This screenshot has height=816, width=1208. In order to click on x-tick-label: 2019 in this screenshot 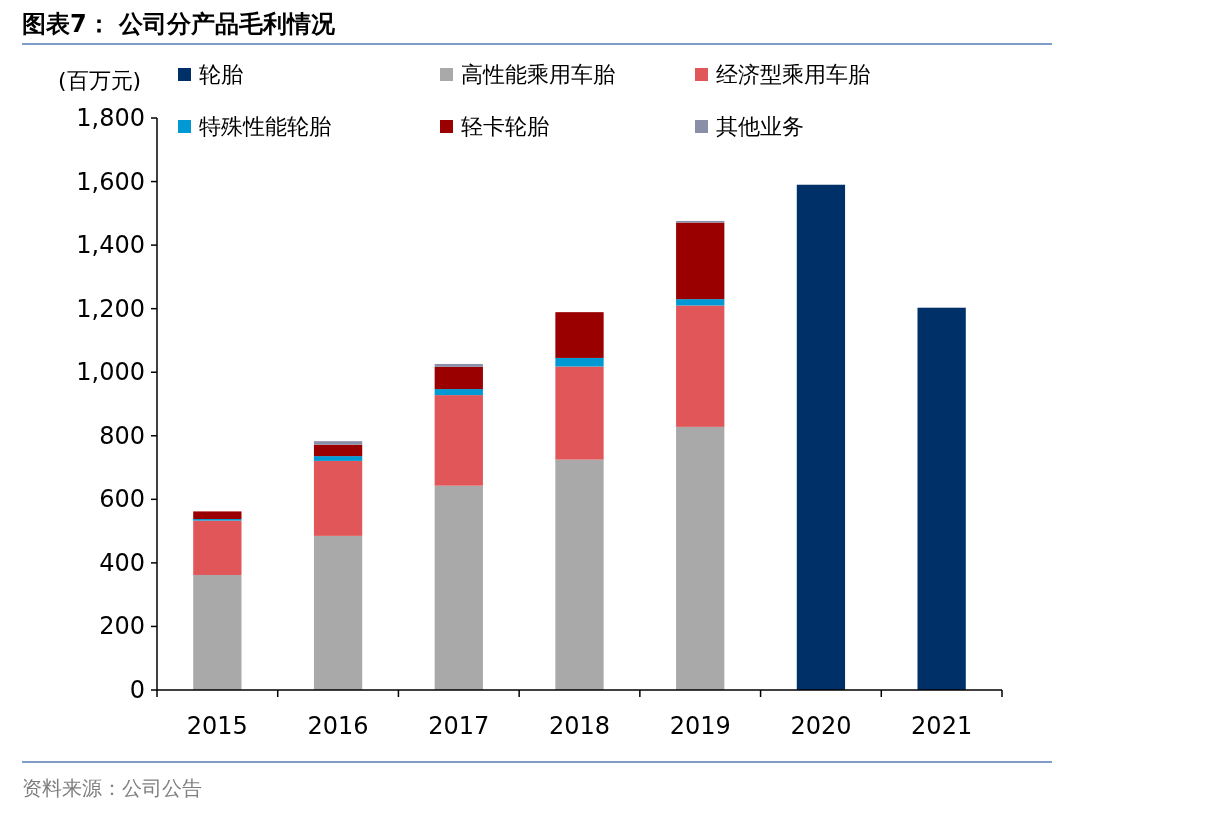, I will do `click(700, 726)`.